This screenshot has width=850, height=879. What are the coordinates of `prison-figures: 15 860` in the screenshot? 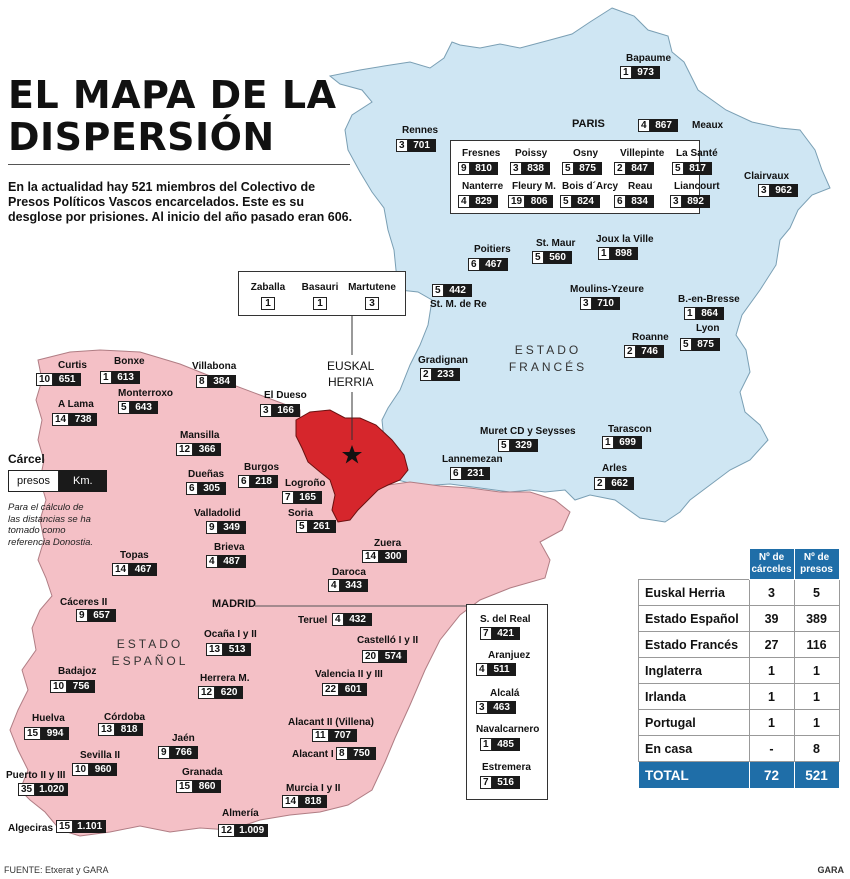 It's located at (199, 786).